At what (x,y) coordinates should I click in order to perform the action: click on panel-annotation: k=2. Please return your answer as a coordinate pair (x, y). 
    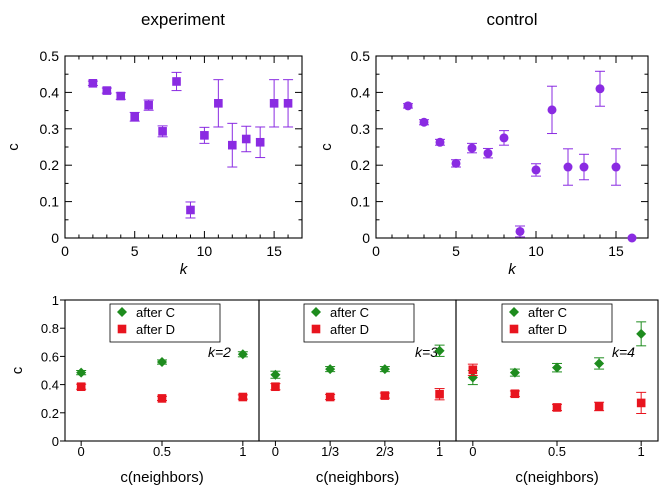
    Looking at the image, I should click on (219, 352).